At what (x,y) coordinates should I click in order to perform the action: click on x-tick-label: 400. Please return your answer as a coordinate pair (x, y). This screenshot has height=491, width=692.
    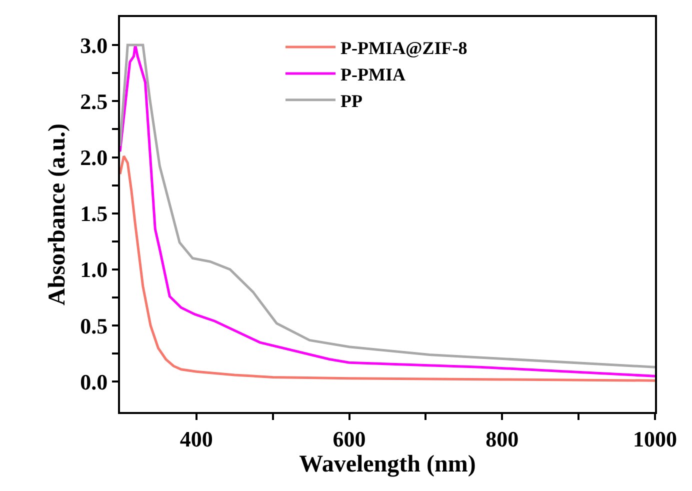
    Looking at the image, I should click on (196, 439).